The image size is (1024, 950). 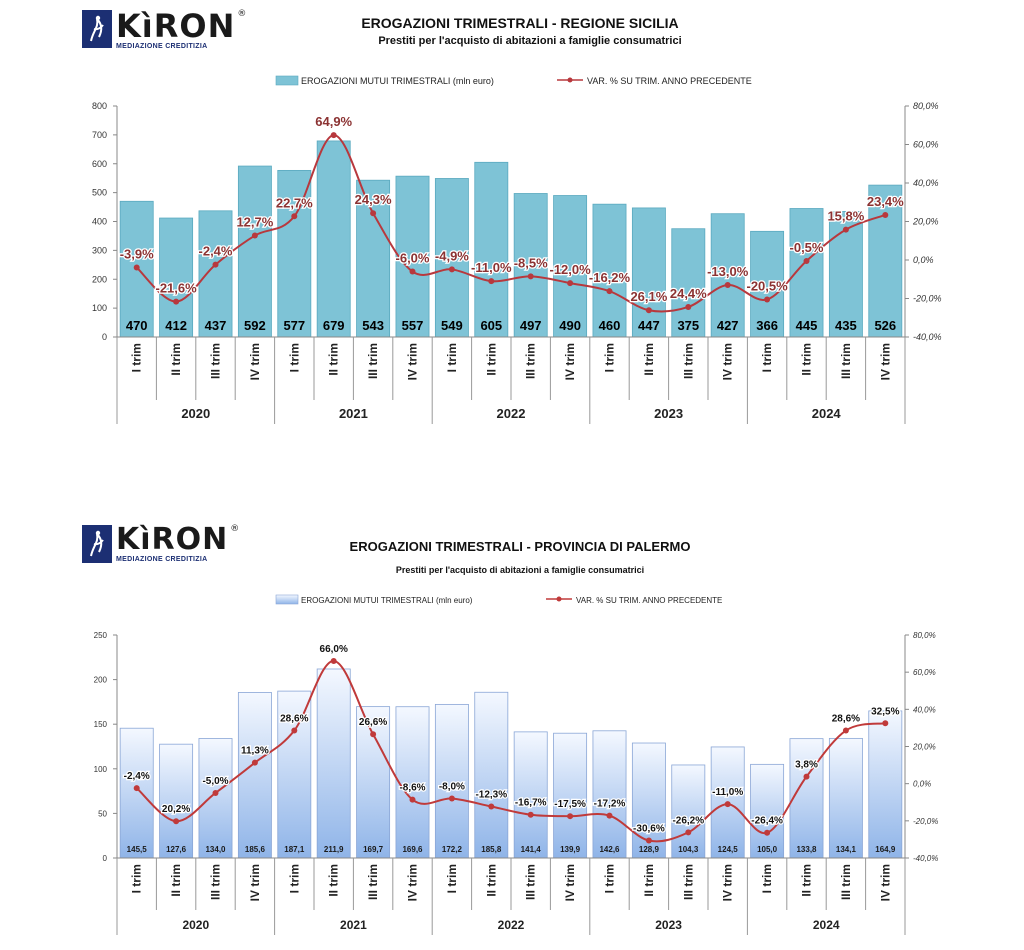 I want to click on bar-value-label: 104,3, so click(x=688, y=849).